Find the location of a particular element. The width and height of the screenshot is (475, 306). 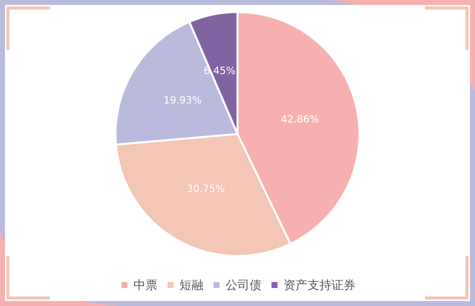

legend-label: 资产支持证券 is located at coordinates (320, 285).